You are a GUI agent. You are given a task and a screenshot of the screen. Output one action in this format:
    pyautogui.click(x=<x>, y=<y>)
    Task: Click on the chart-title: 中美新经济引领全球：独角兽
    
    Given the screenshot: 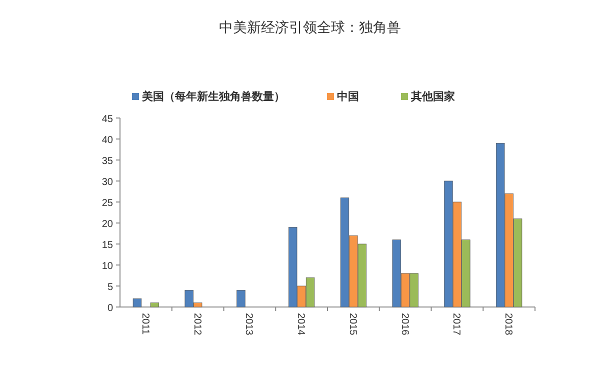 What is the action you would take?
    pyautogui.click(x=310, y=27)
    